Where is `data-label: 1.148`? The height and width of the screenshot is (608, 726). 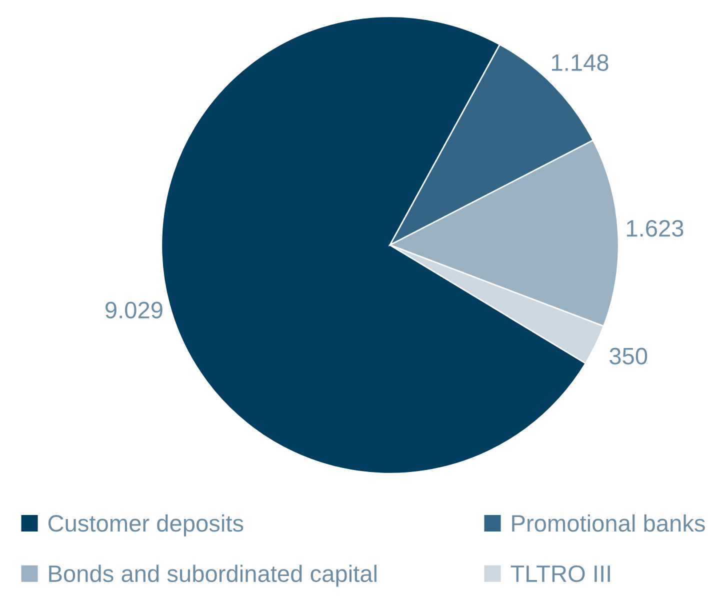 data-label: 1.148 is located at coordinates (580, 62).